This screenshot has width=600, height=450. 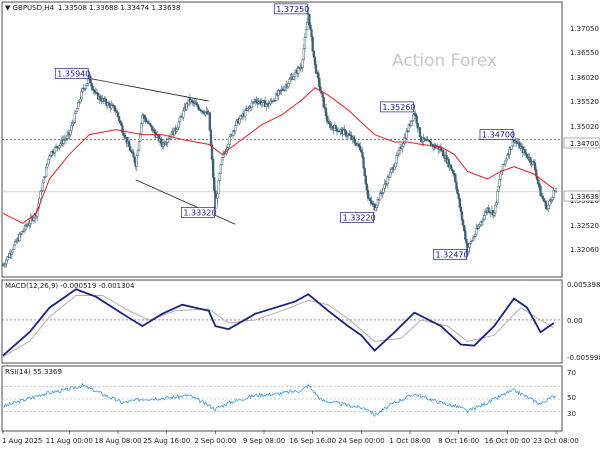 I want to click on level-axis-label: 1.34700, so click(x=584, y=144).